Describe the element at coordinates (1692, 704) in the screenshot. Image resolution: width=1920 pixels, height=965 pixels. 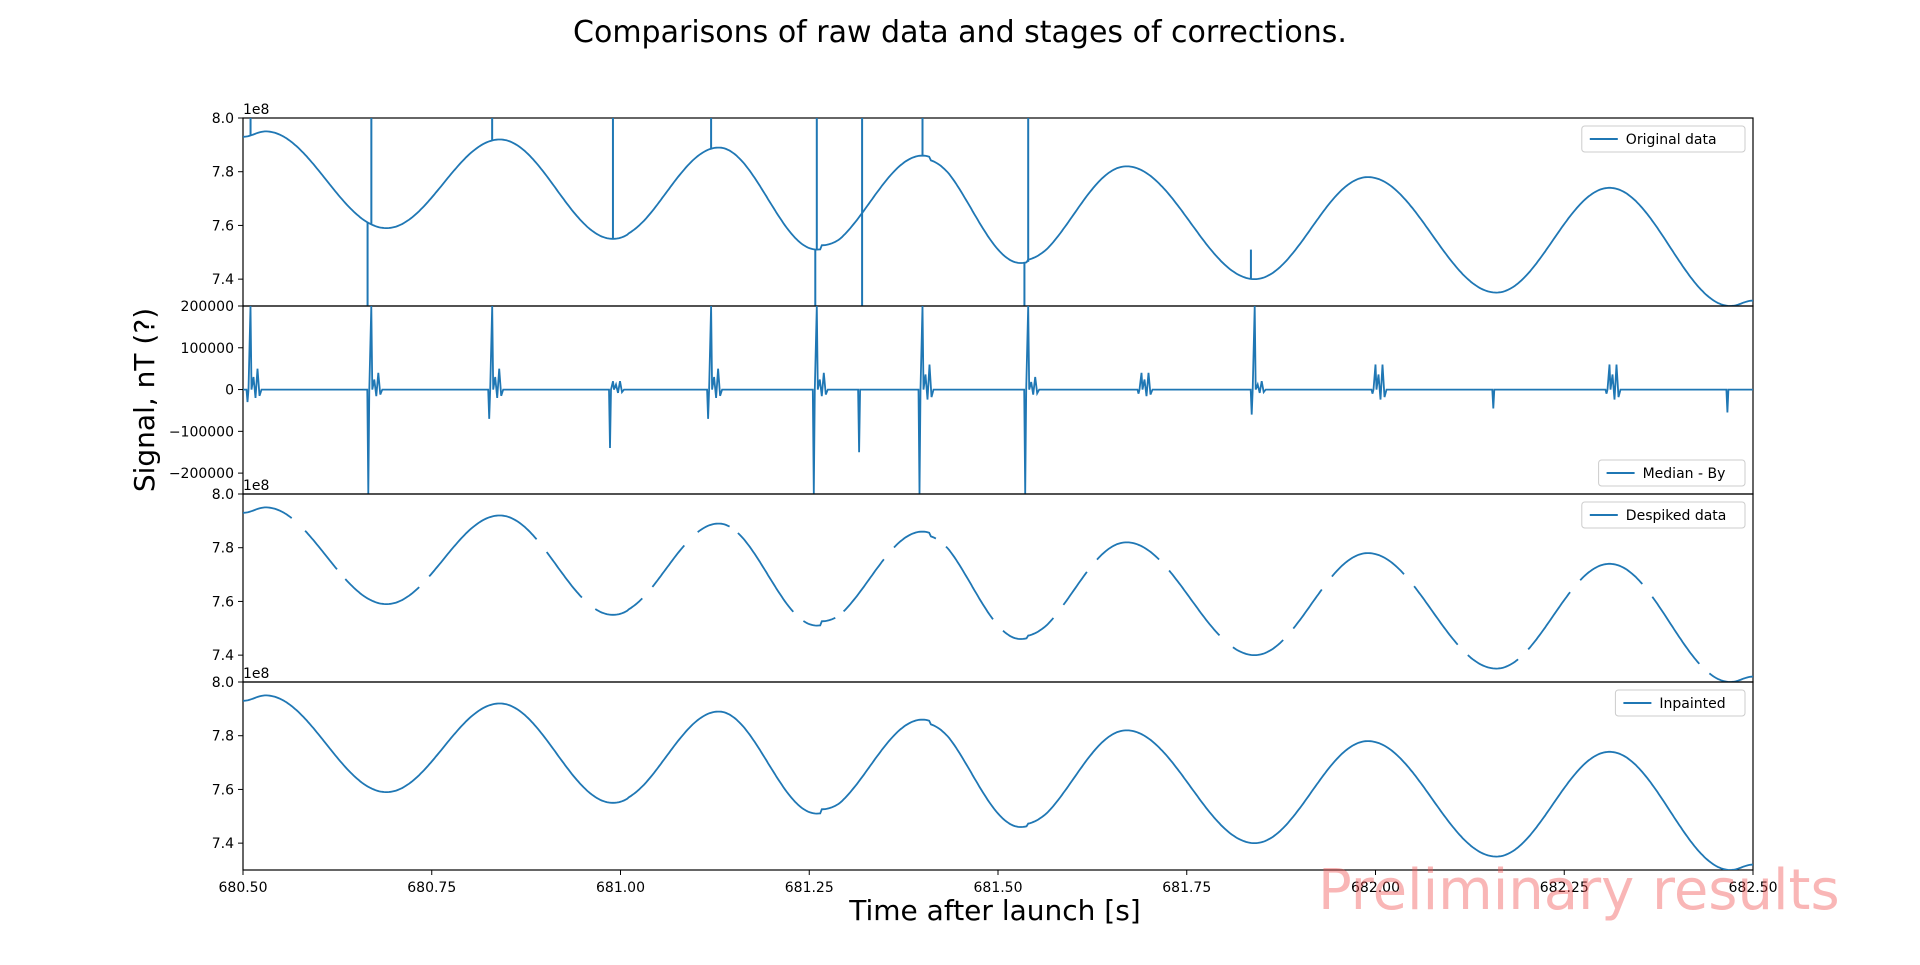
I see `legend-label: Inpainted` at that location.